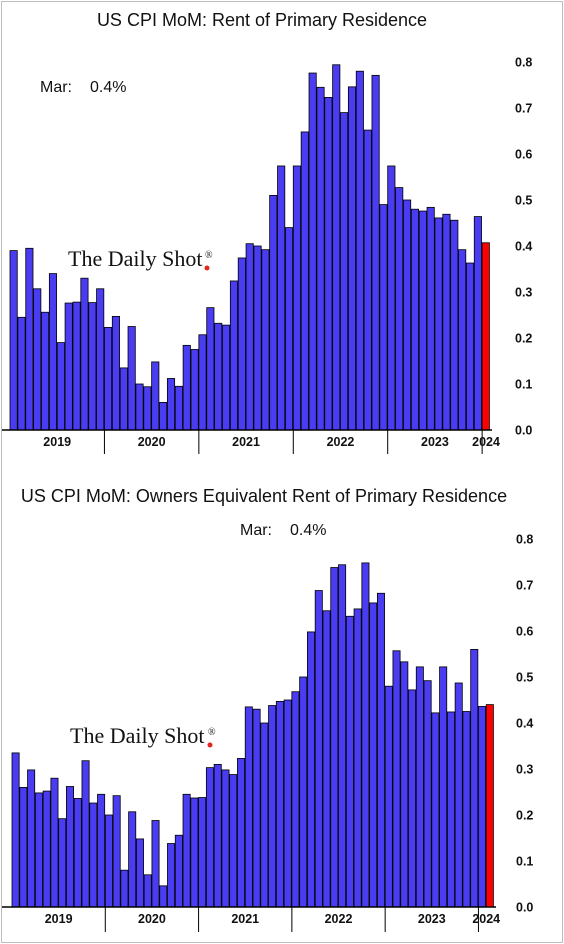  I want to click on chart2-x-tick-label: 2022, so click(339, 919).